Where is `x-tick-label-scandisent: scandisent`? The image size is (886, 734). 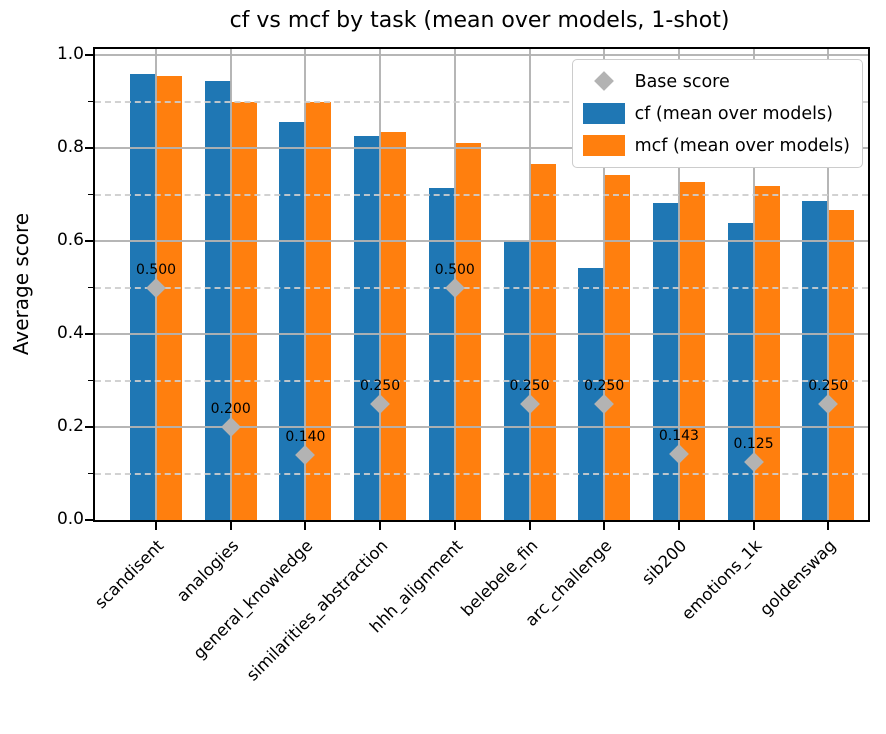 x-tick-label-scandisent: scandisent is located at coordinates (129, 574).